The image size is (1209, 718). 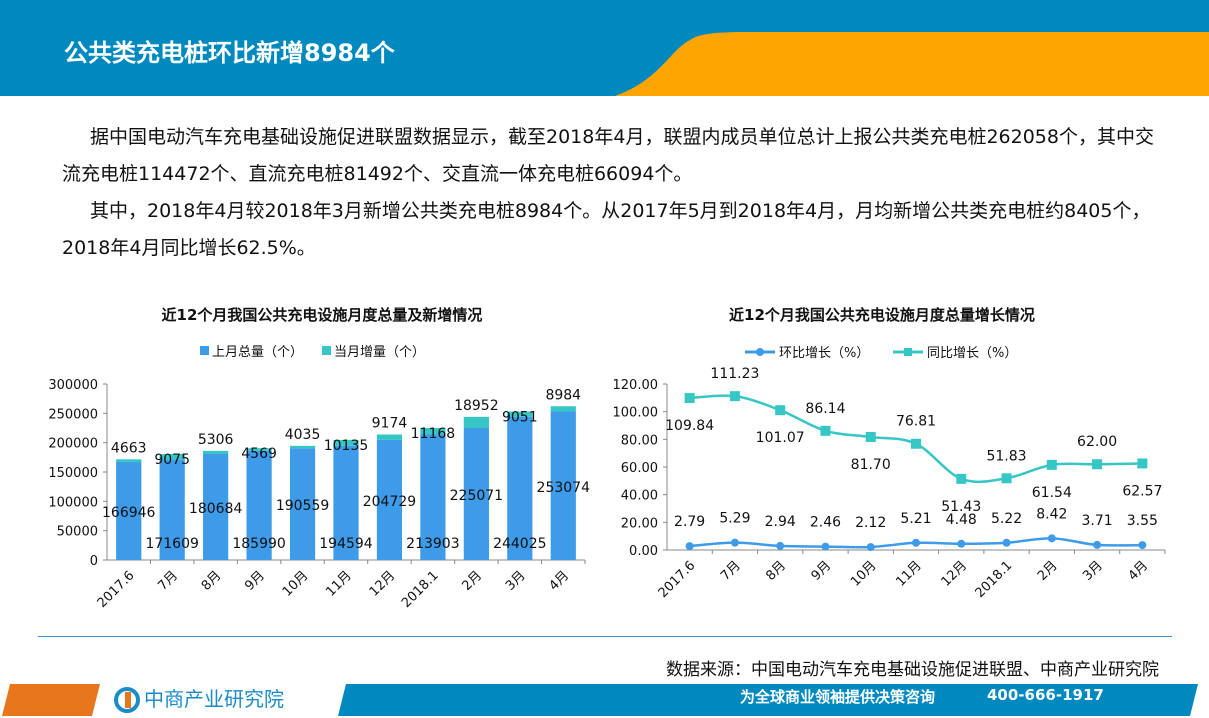 I want to click on data-label-yoy: 76.81, so click(x=916, y=422).